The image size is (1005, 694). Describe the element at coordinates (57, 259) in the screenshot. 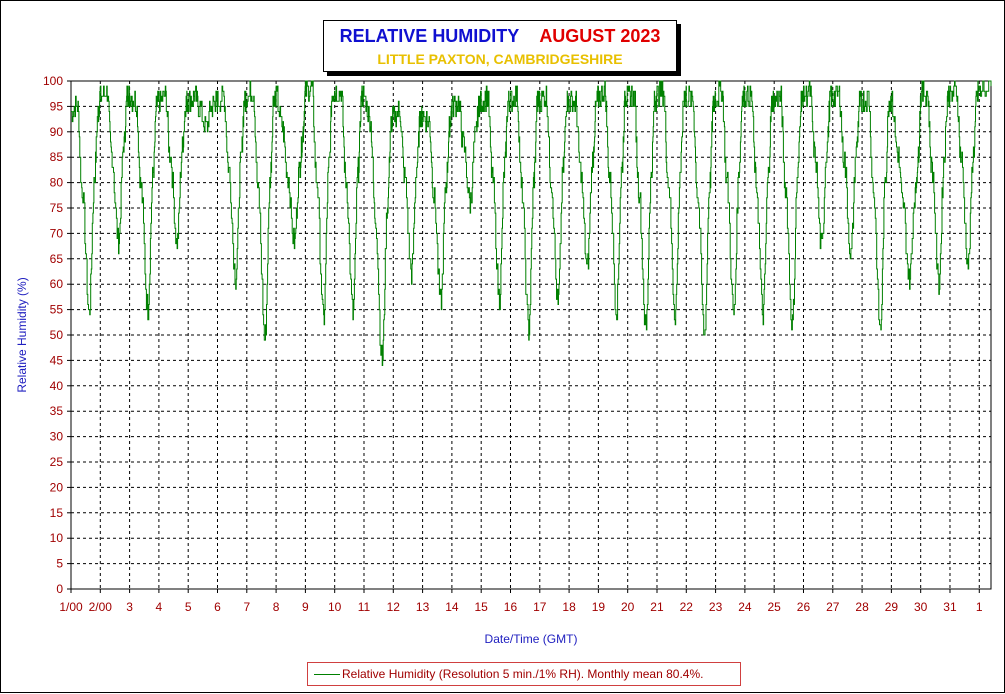

I see `y-tick-label: 65` at that location.